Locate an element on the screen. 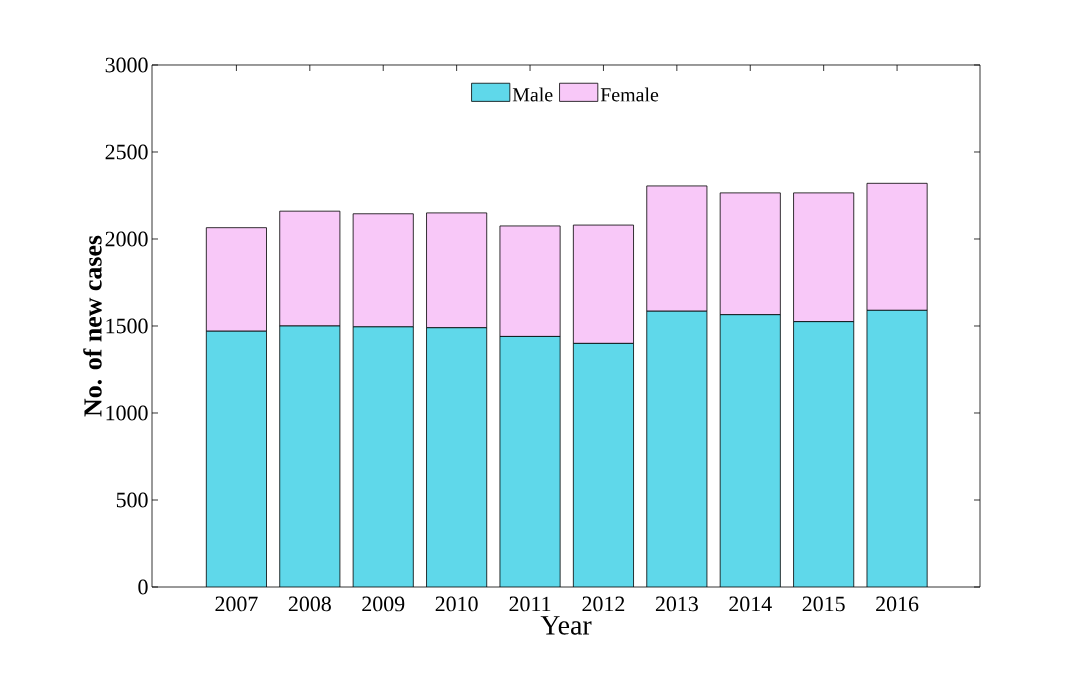 This screenshot has width=1089, height=697. x-tick-label: 2012 is located at coordinates (603, 604).